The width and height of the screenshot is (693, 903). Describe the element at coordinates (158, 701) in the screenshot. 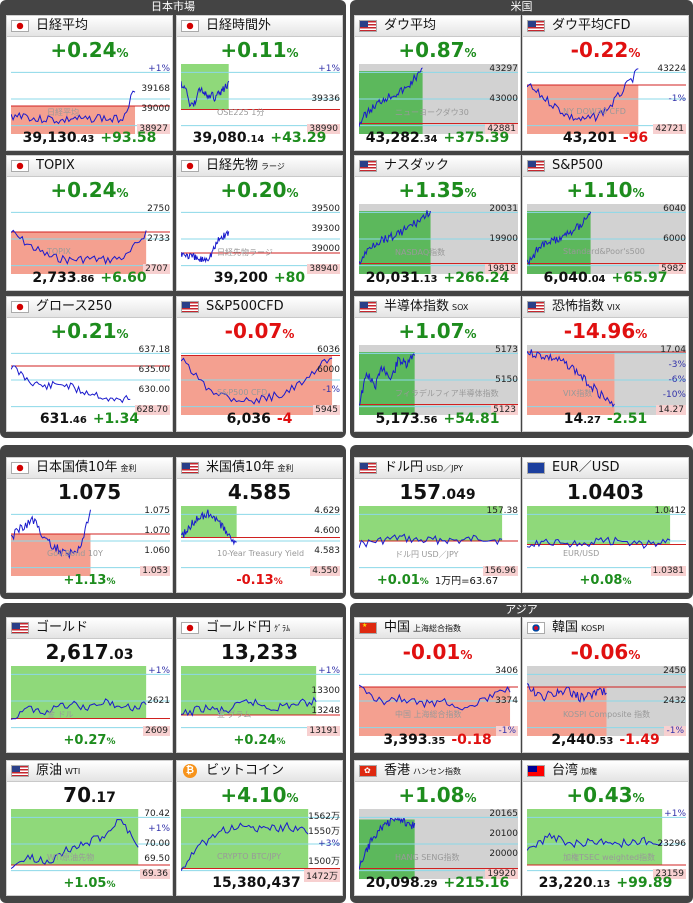

I see `chart-axis-label: 2621` at that location.